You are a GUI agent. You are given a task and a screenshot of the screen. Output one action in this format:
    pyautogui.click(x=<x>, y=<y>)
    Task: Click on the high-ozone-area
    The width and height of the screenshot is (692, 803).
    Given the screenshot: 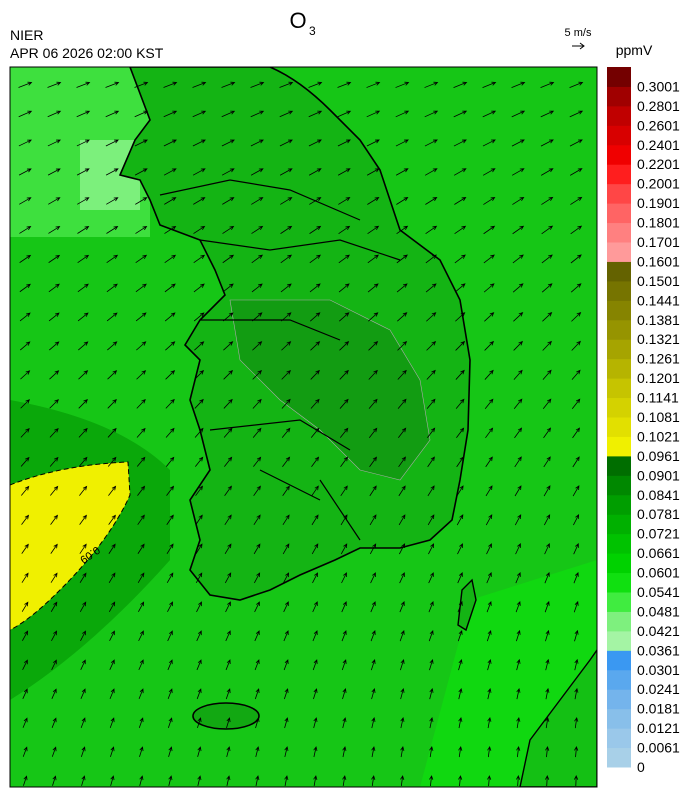 What is the action you would take?
    pyautogui.click(x=70, y=546)
    